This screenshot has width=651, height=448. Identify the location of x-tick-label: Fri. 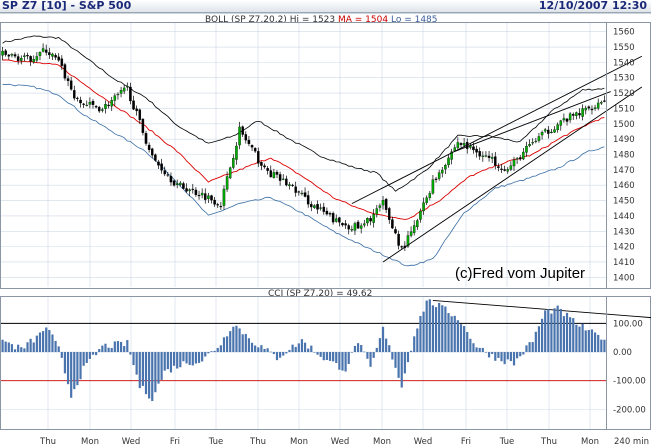
(175, 442).